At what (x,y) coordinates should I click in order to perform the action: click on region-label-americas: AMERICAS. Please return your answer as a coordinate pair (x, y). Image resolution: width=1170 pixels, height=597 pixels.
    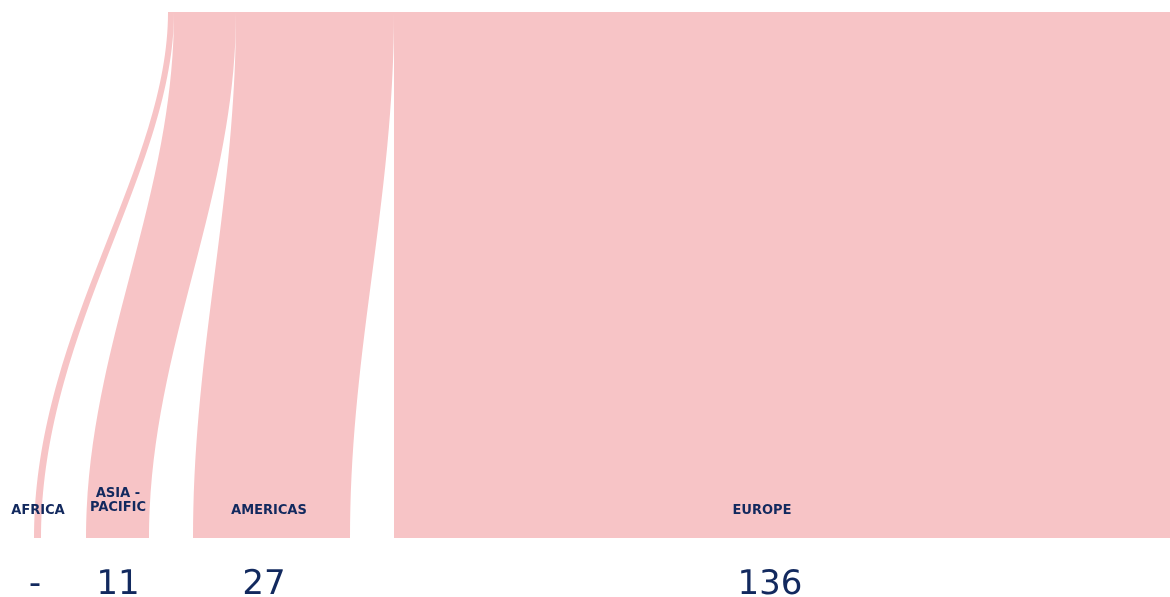
    Looking at the image, I should click on (269, 510).